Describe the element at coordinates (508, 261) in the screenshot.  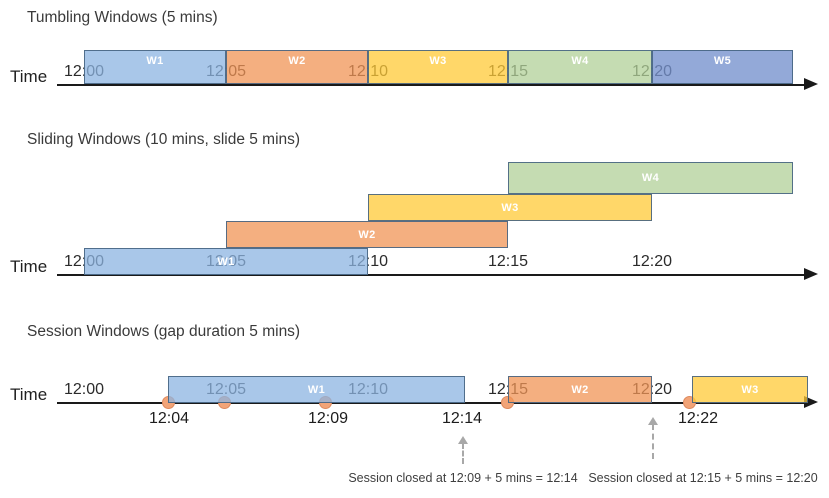
I see `tick-label-sliding-1215: 12:15` at that location.